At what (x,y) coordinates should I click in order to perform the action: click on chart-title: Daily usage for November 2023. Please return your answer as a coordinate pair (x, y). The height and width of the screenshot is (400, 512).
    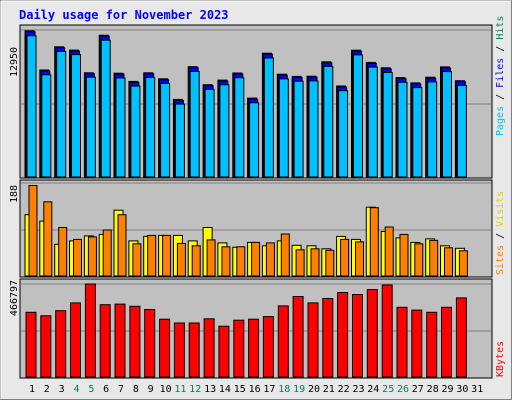
    Looking at the image, I should click on (124, 15).